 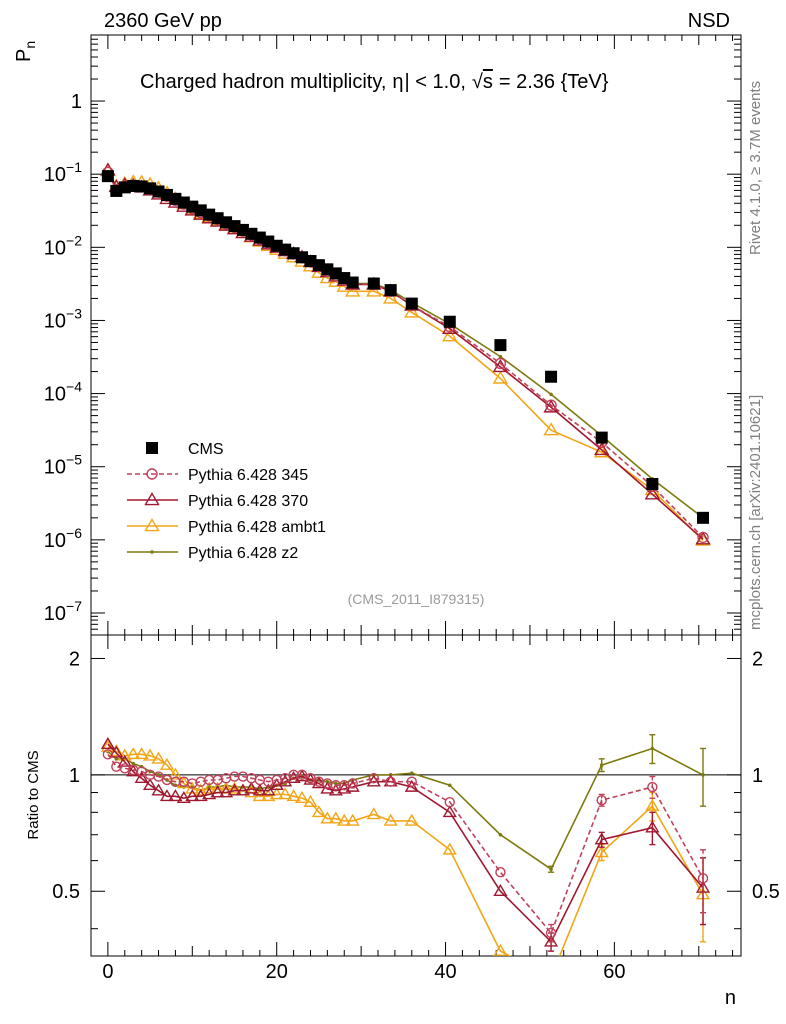 What do you see at coordinates (206, 449) in the screenshot?
I see `legend-label: CMS` at bounding box center [206, 449].